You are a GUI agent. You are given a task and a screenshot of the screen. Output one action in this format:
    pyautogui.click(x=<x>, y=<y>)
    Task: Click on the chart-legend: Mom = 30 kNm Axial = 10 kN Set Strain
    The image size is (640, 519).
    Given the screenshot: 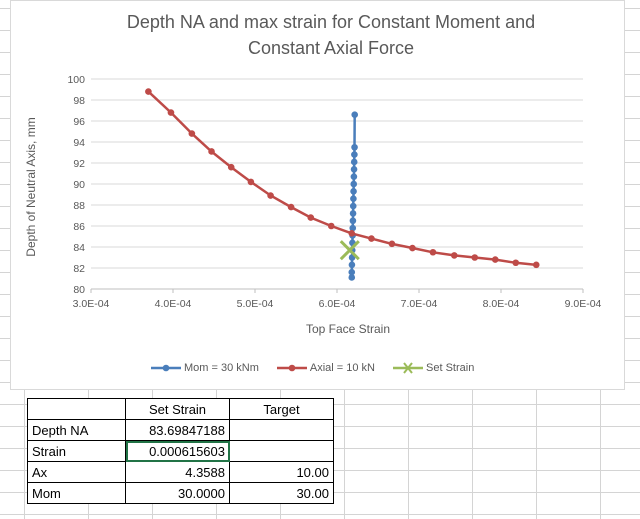 What is the action you would take?
    pyautogui.click(x=312, y=368)
    